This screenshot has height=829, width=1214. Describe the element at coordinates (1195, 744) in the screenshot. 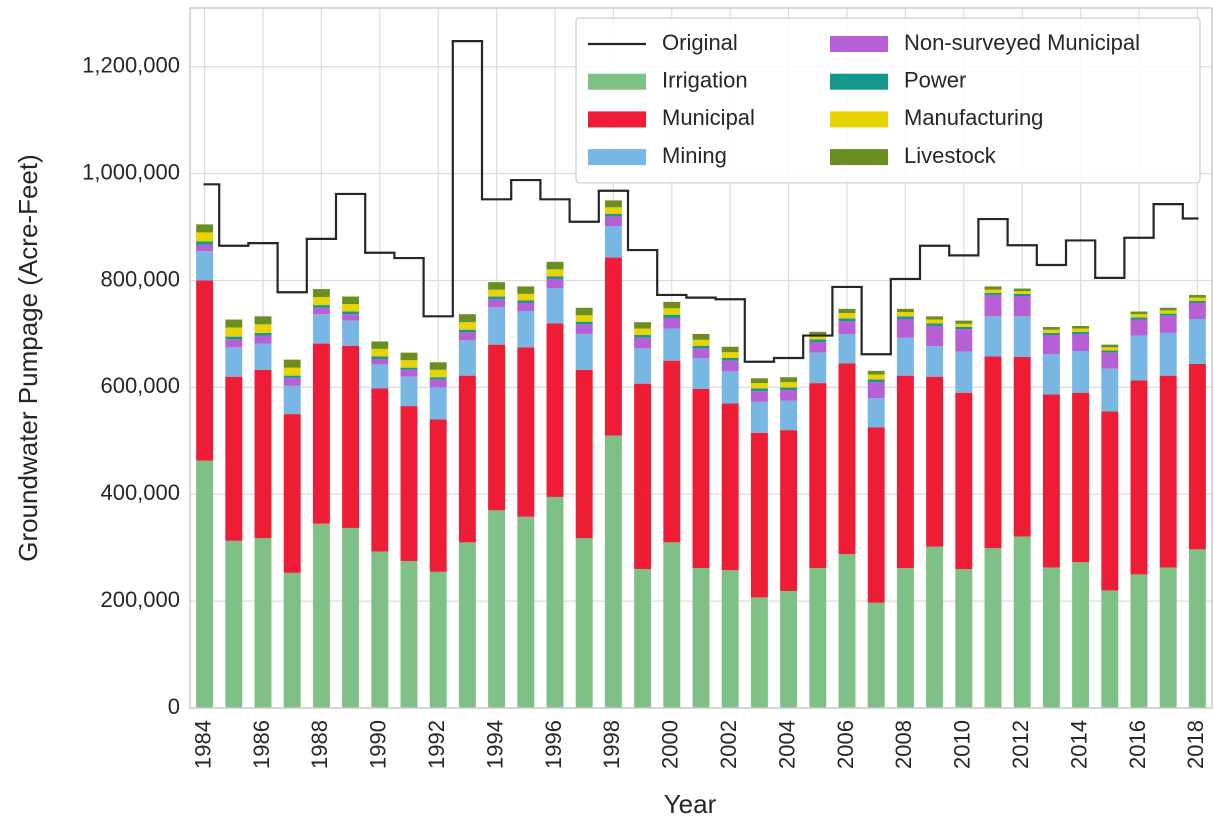

I see `x-tick-label: 2018` at that location.